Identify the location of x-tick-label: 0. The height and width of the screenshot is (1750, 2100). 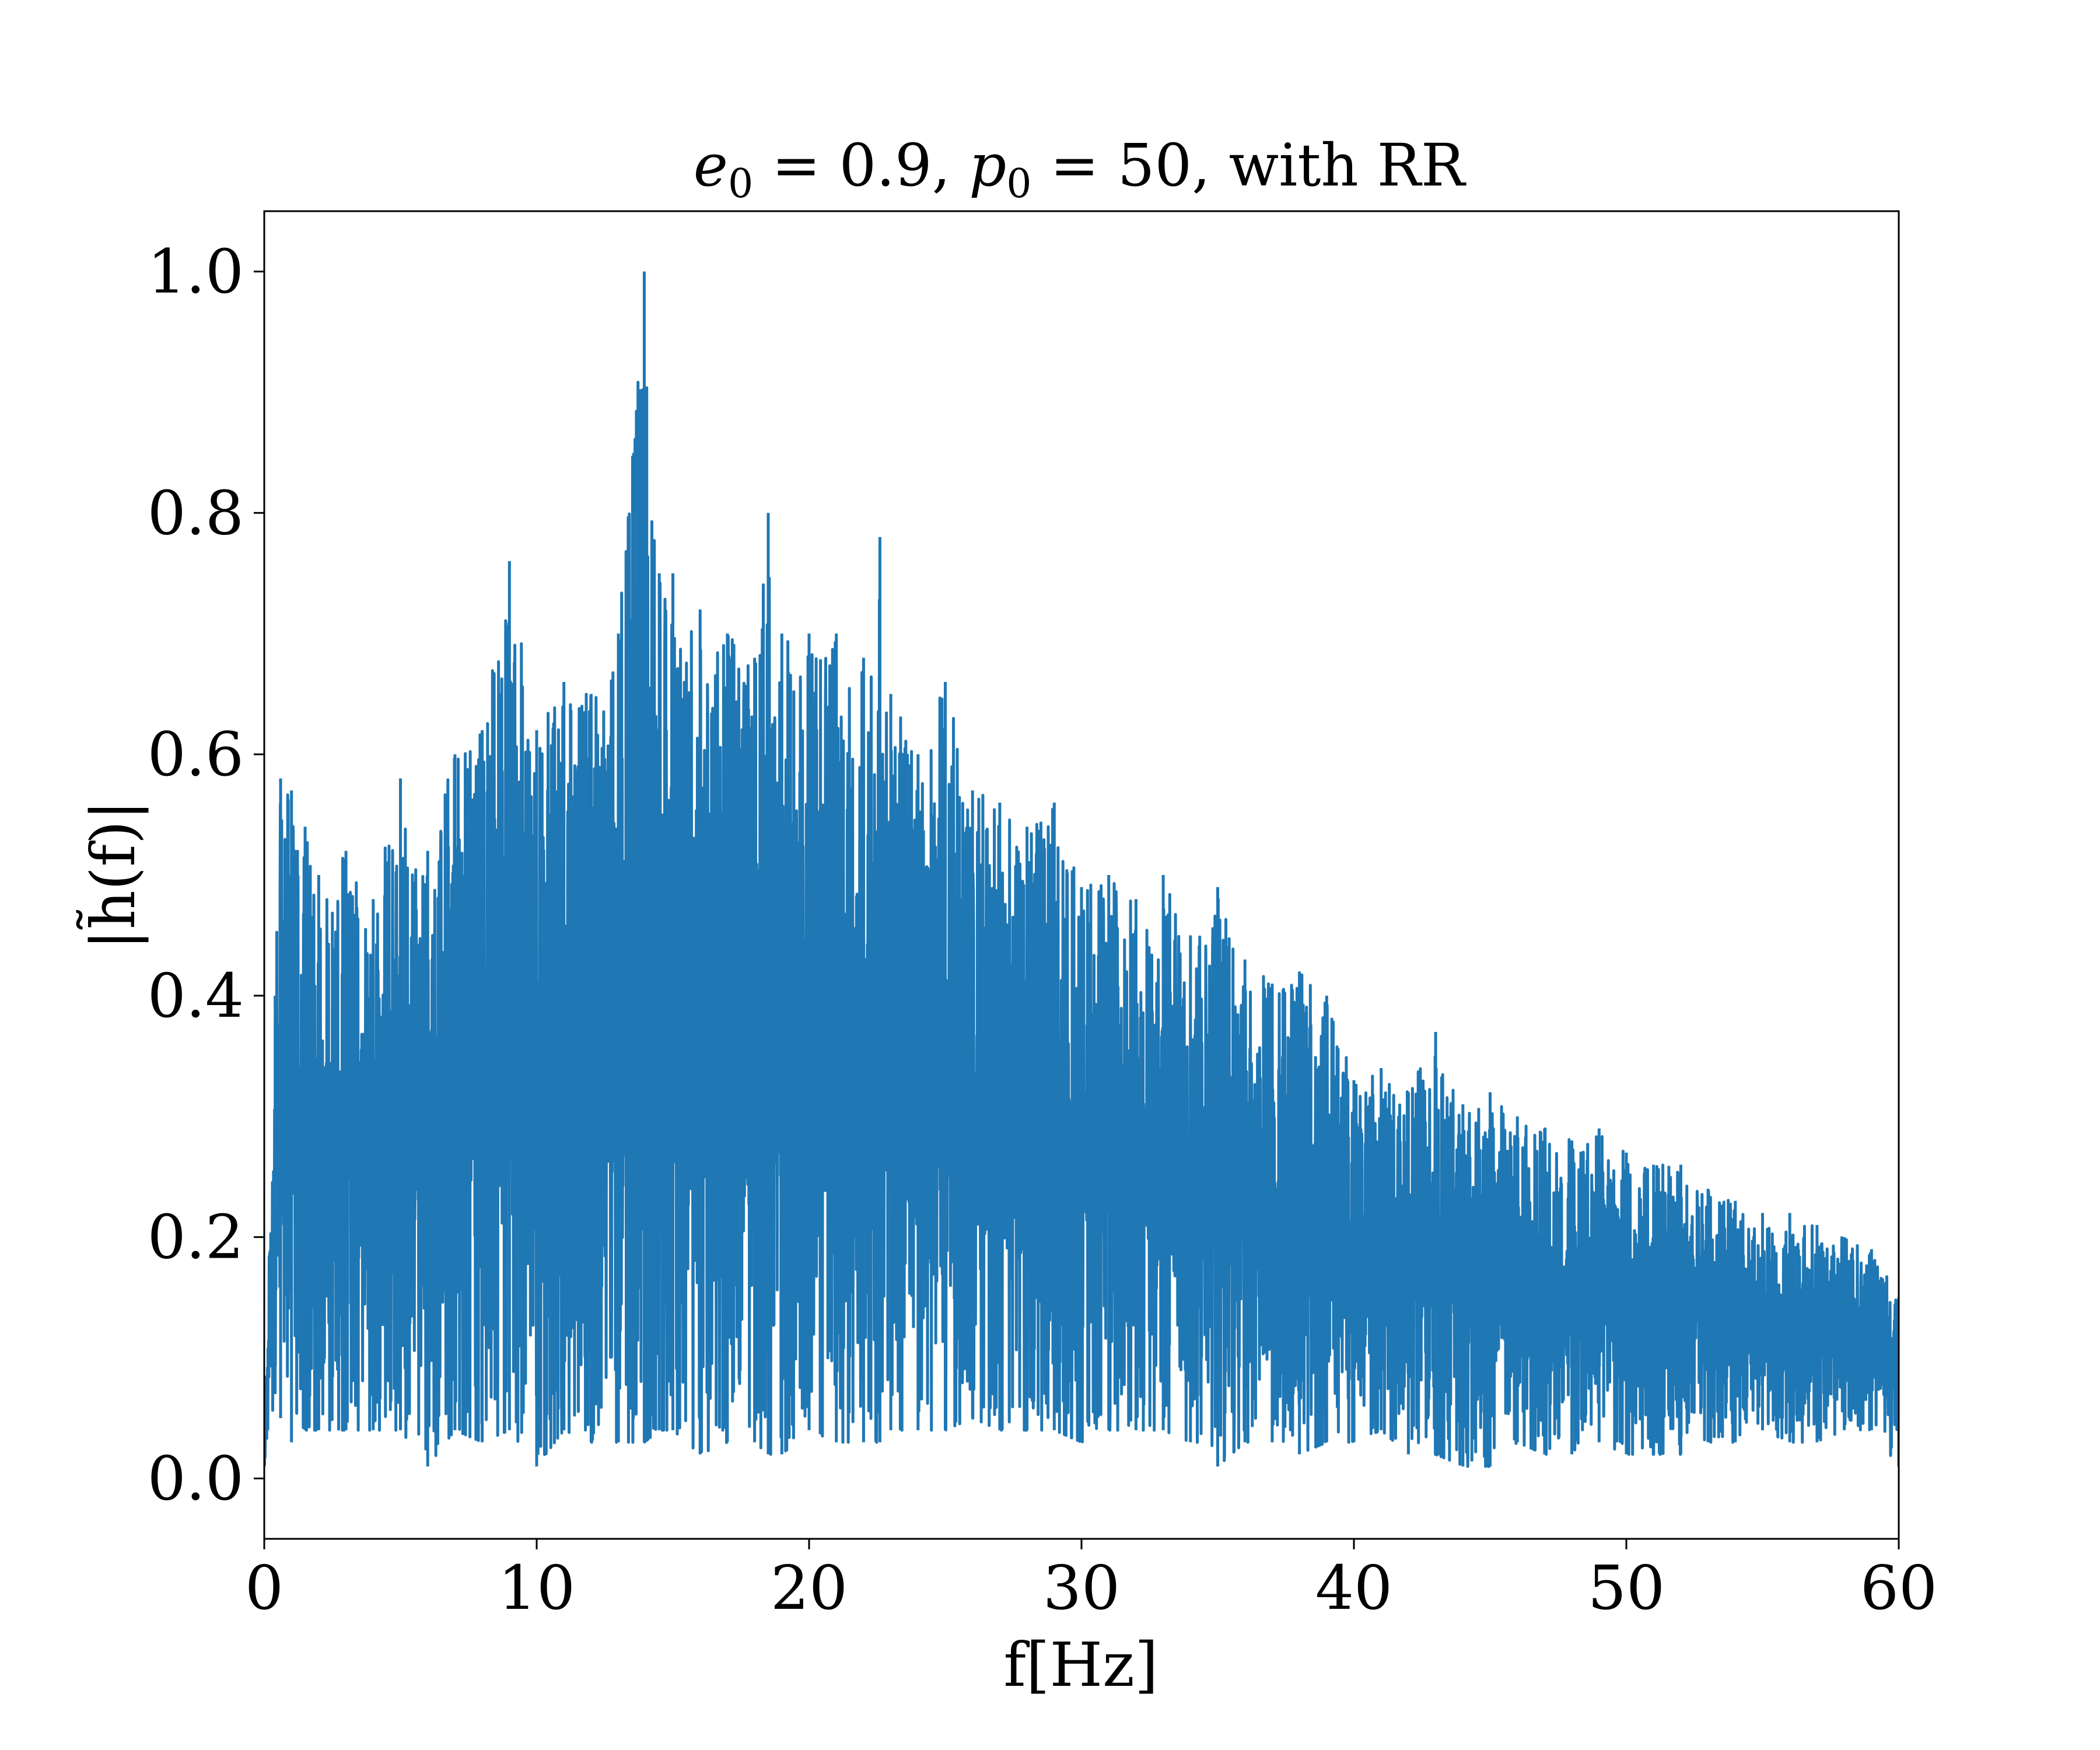
(264, 1587).